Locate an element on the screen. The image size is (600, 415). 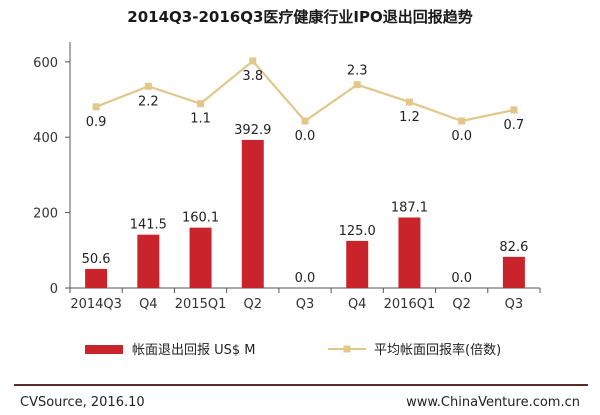
y-tick-label: 600 is located at coordinates (45, 63).